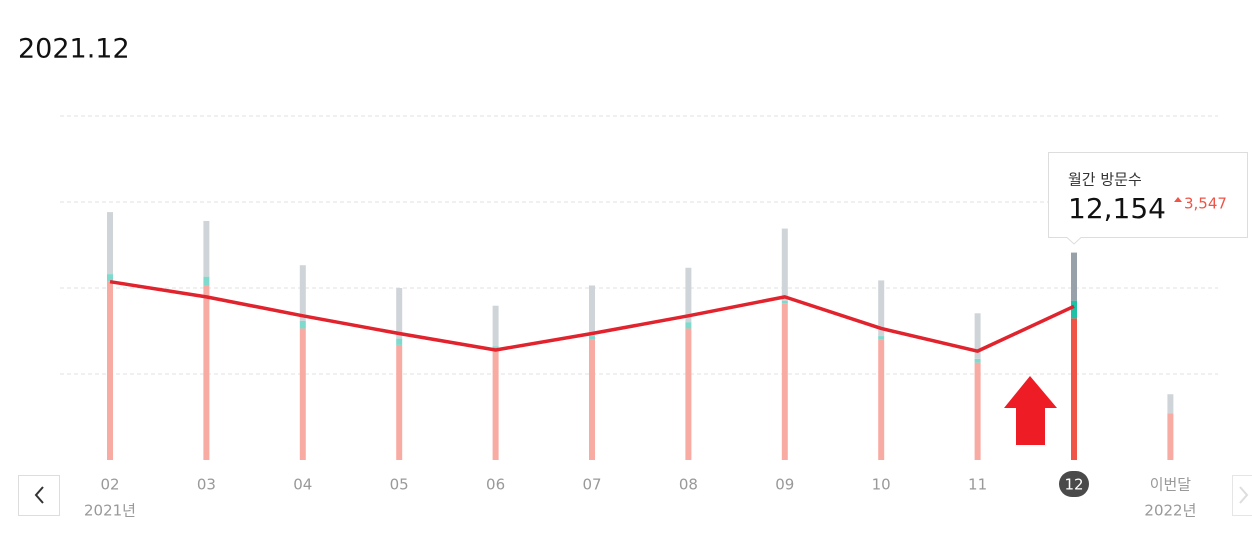 This screenshot has height=533, width=1252. Describe the element at coordinates (1205, 204) in the screenshot. I see `tooltip-change: 3,547` at that location.